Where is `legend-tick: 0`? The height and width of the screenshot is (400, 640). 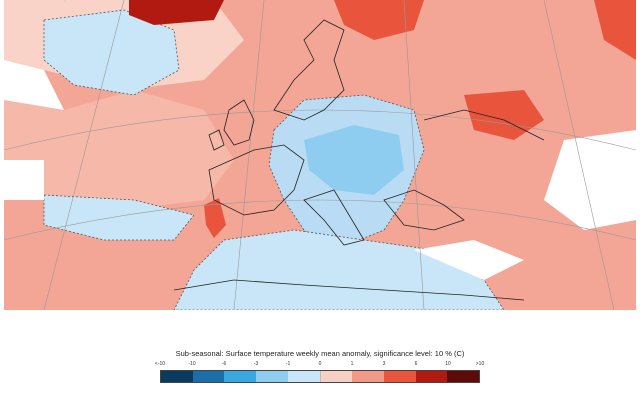
legend-tick: 0 is located at coordinates (320, 364).